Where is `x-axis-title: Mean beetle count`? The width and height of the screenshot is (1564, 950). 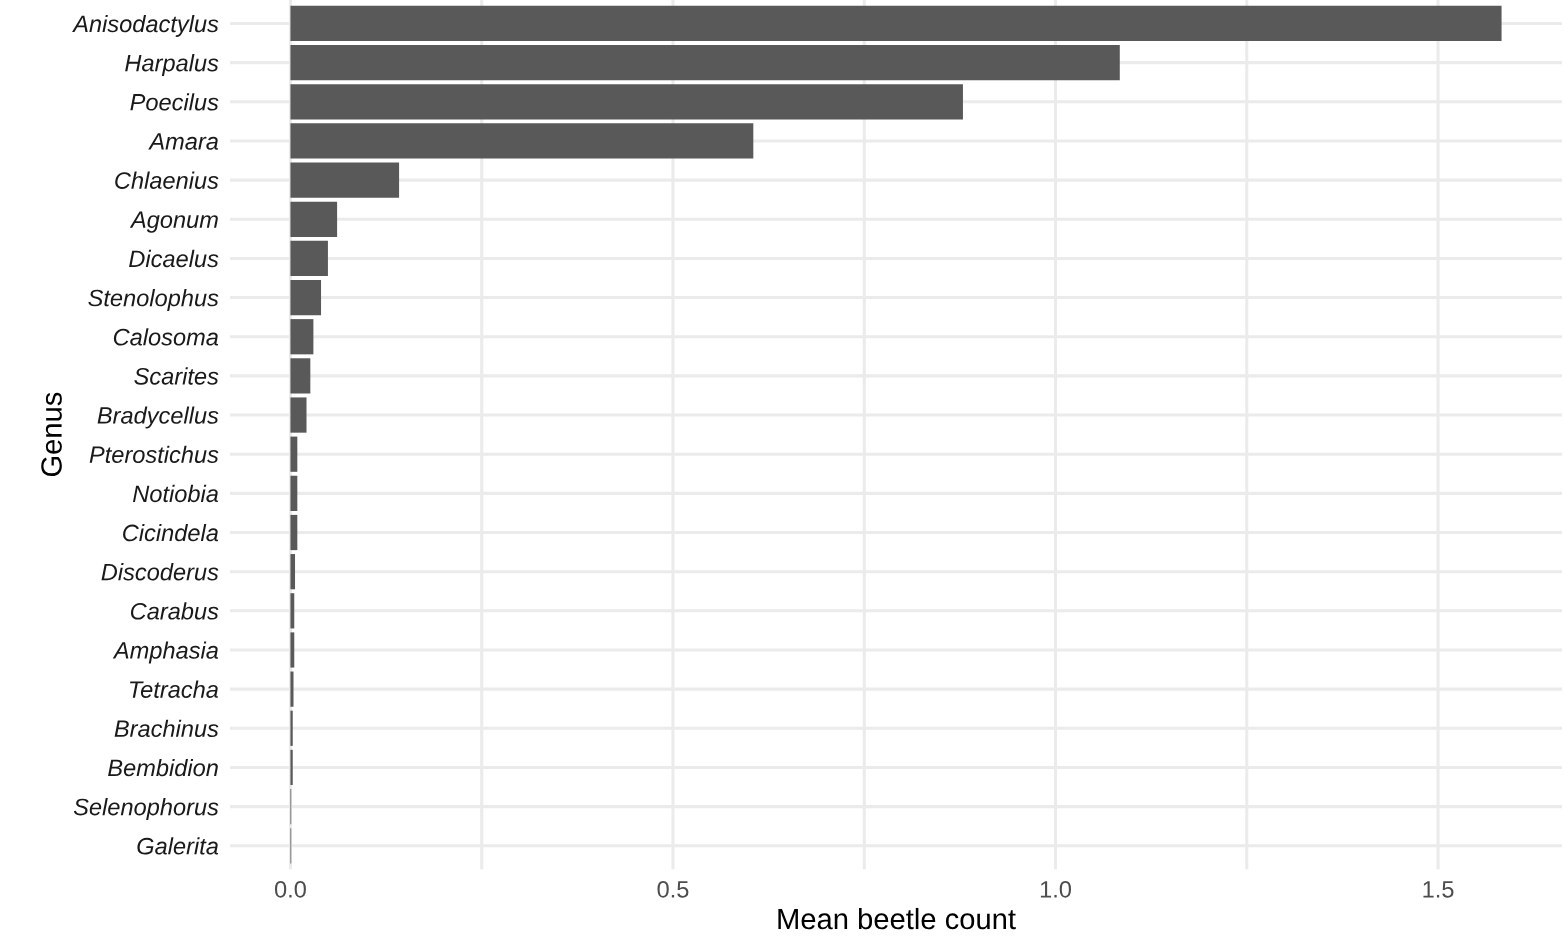 x-axis-title: Mean beetle count is located at coordinates (897, 918).